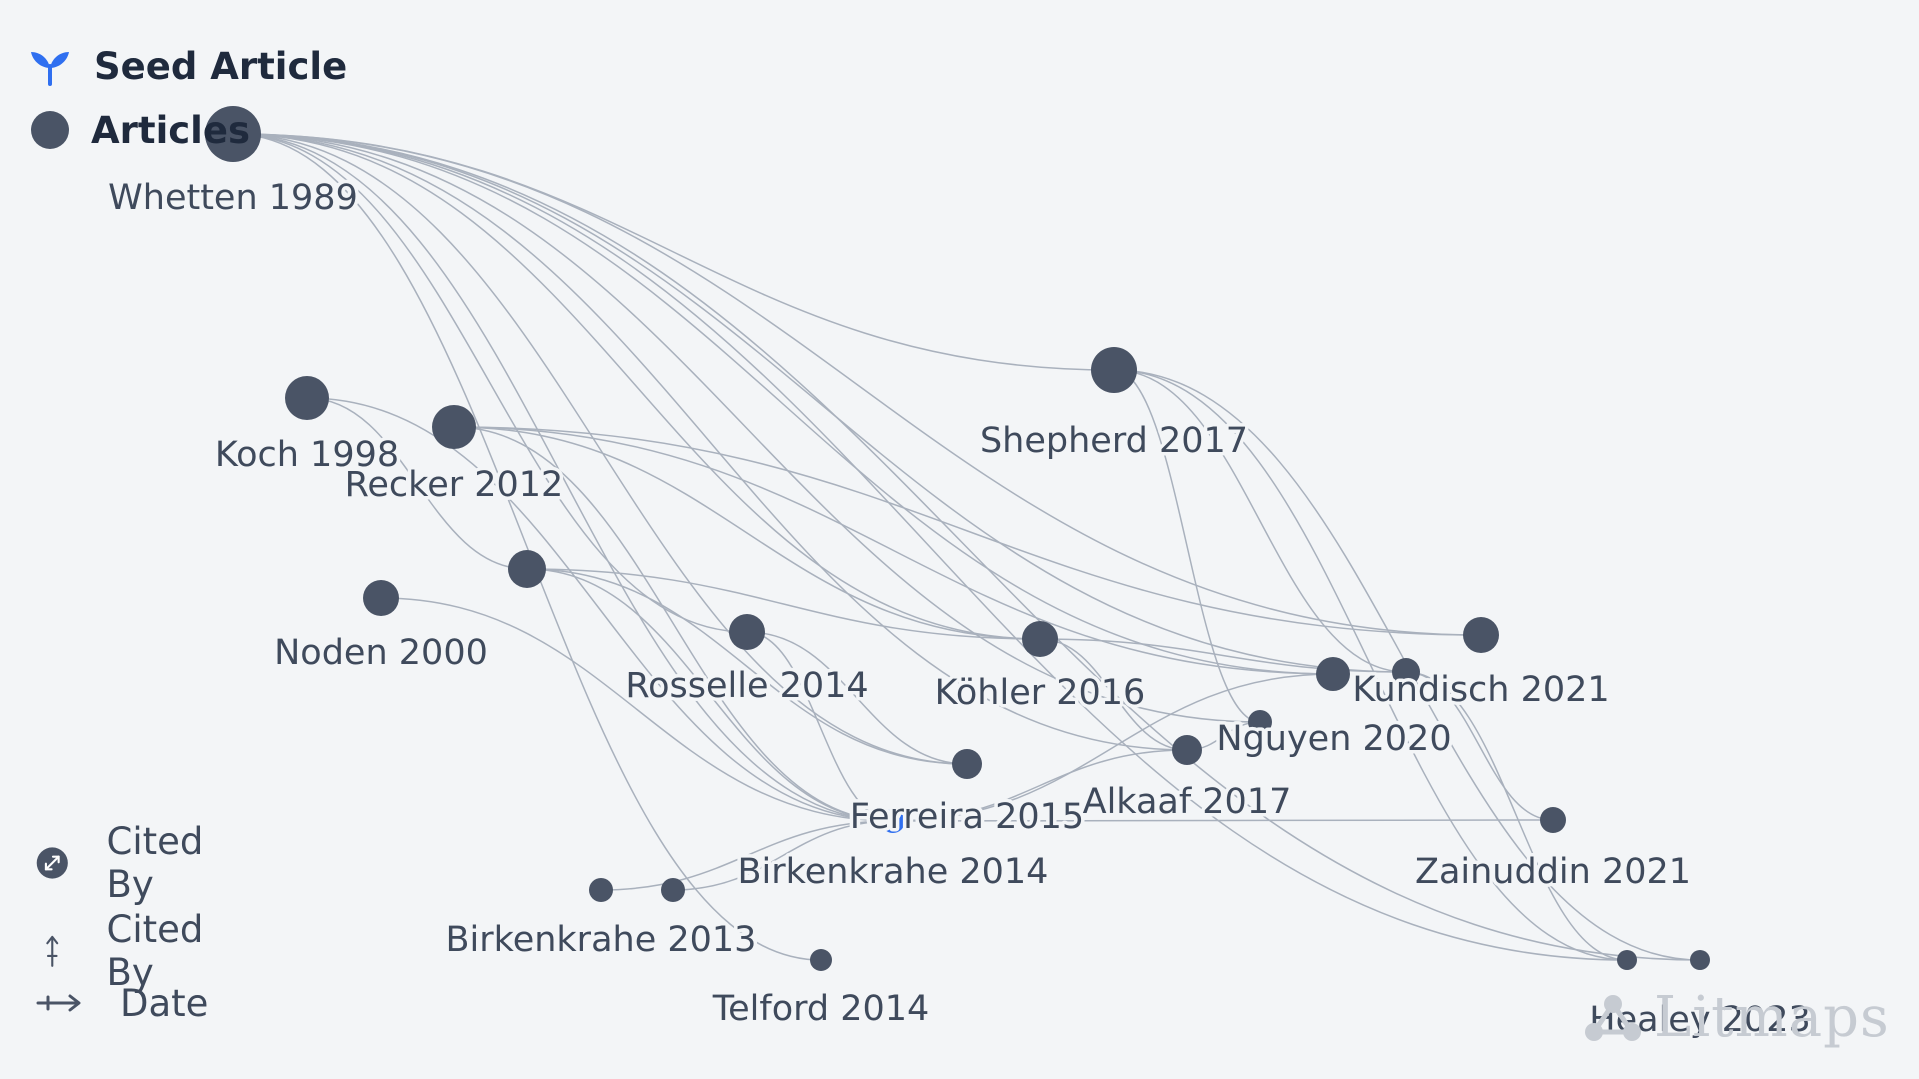  Describe the element at coordinates (1480, 690) in the screenshot. I see `article-label: Kundisch 2021` at that location.